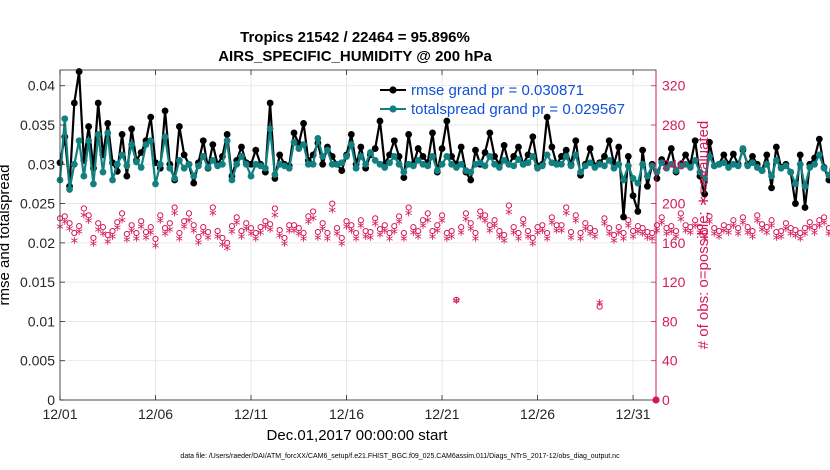 The width and height of the screenshot is (830, 470). Describe the element at coordinates (251, 414) in the screenshot. I see `x-tick-label: 12/11` at that location.